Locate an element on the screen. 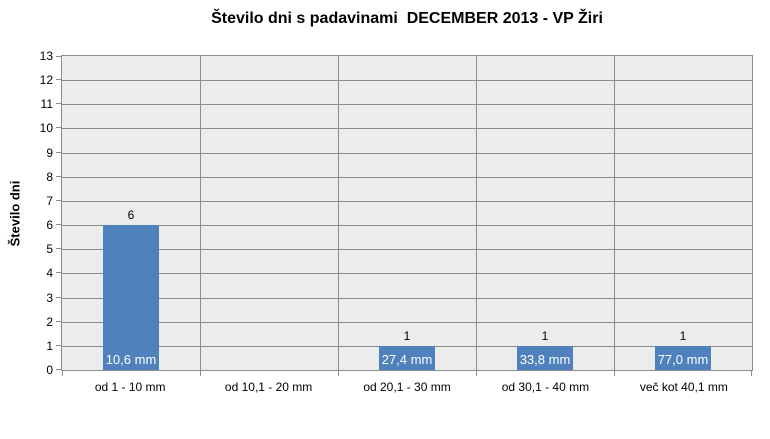 The height and width of the screenshot is (439, 770). y-axis-tick-label: 12 is located at coordinates (46, 80).